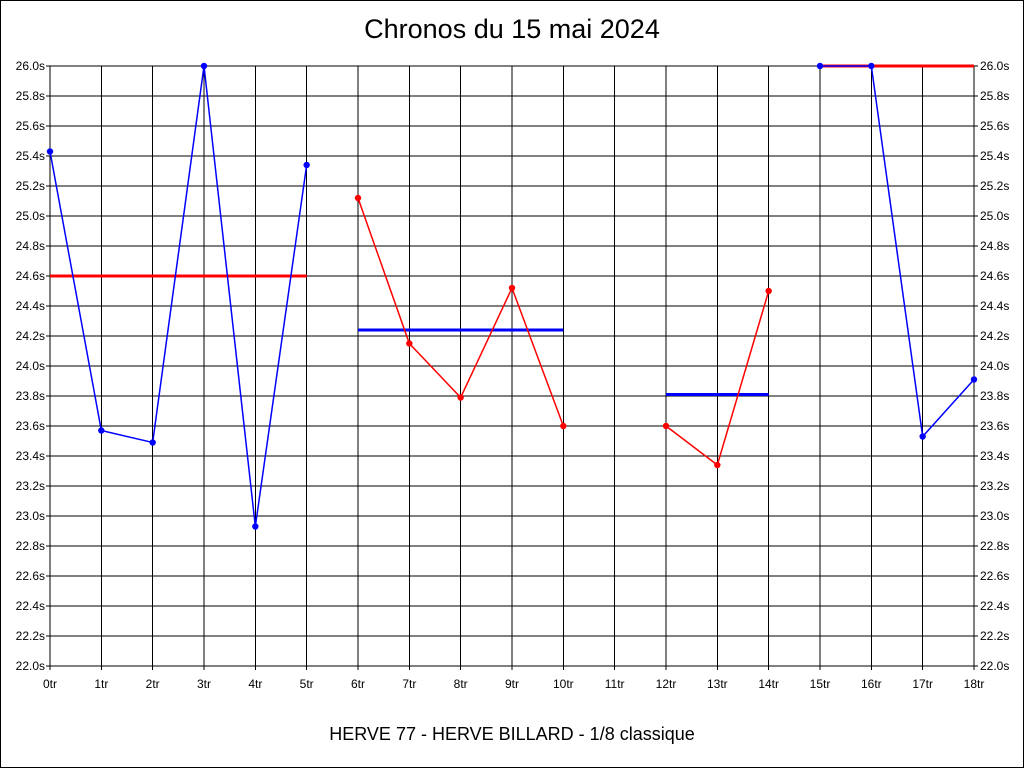 The height and width of the screenshot is (768, 1024). What do you see at coordinates (974, 684) in the screenshot?
I see `x-tick-label: 18tr` at bounding box center [974, 684].